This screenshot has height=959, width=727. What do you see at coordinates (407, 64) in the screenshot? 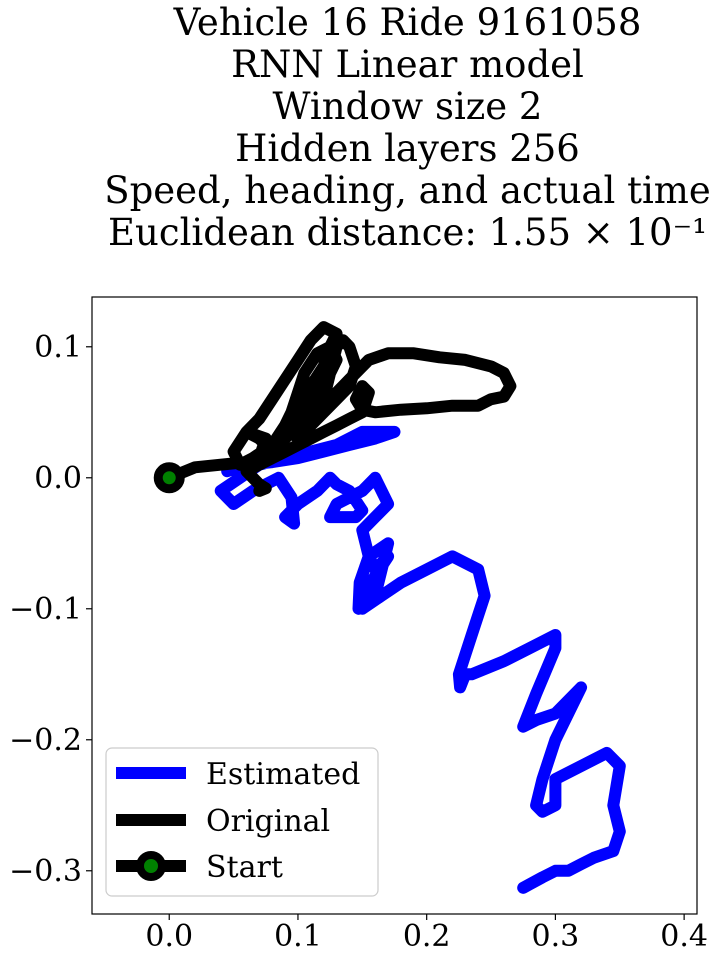
I see `title-line: RNN Linear model` at bounding box center [407, 64].